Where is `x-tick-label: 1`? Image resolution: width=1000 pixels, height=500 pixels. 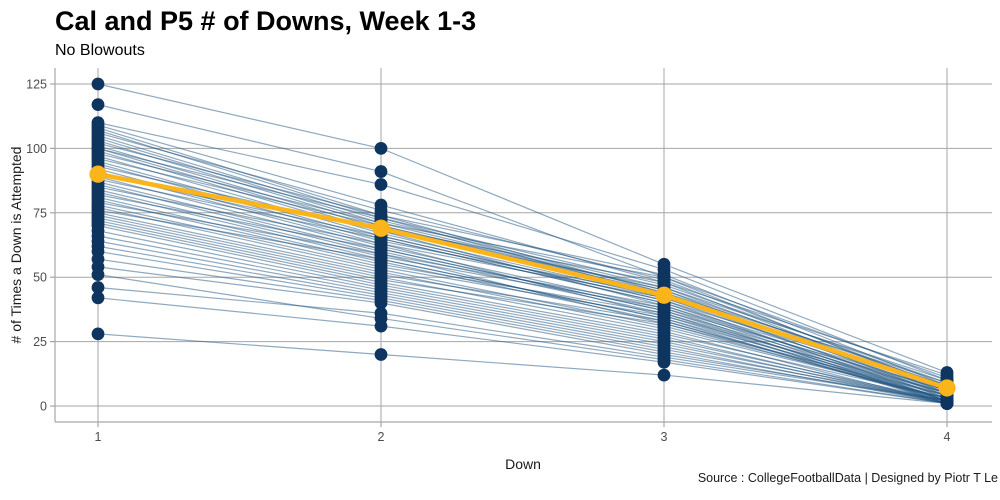
x-tick-label: 1 is located at coordinates (98, 437).